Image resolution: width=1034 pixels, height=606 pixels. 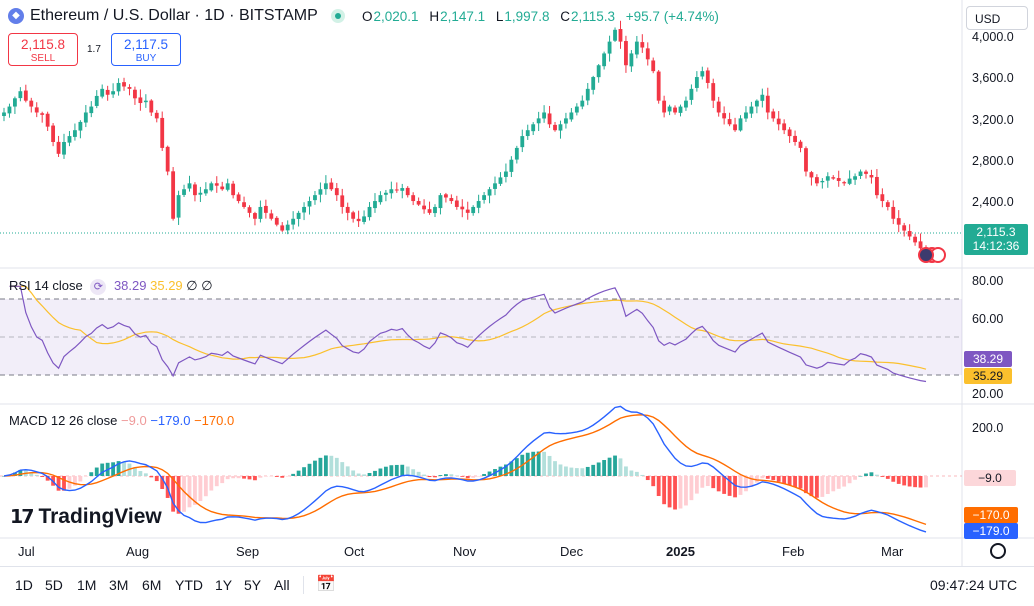 I want to click on tradingview-logo: 𝟭𝟳 TradingView, so click(x=86, y=517).